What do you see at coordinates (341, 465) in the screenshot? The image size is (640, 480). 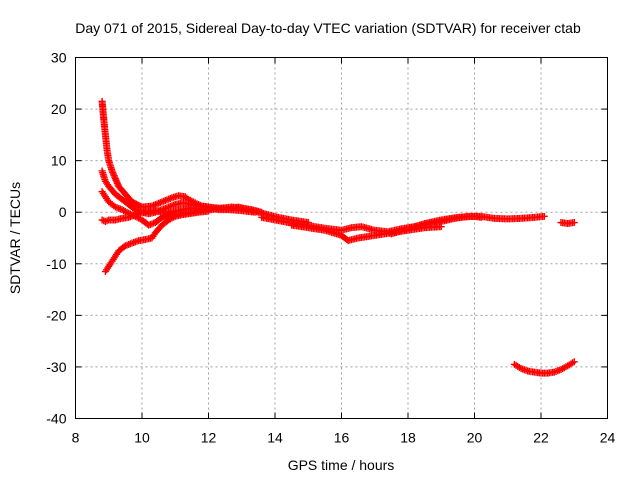 I see `x-axis-title: GPS time / hours` at bounding box center [341, 465].